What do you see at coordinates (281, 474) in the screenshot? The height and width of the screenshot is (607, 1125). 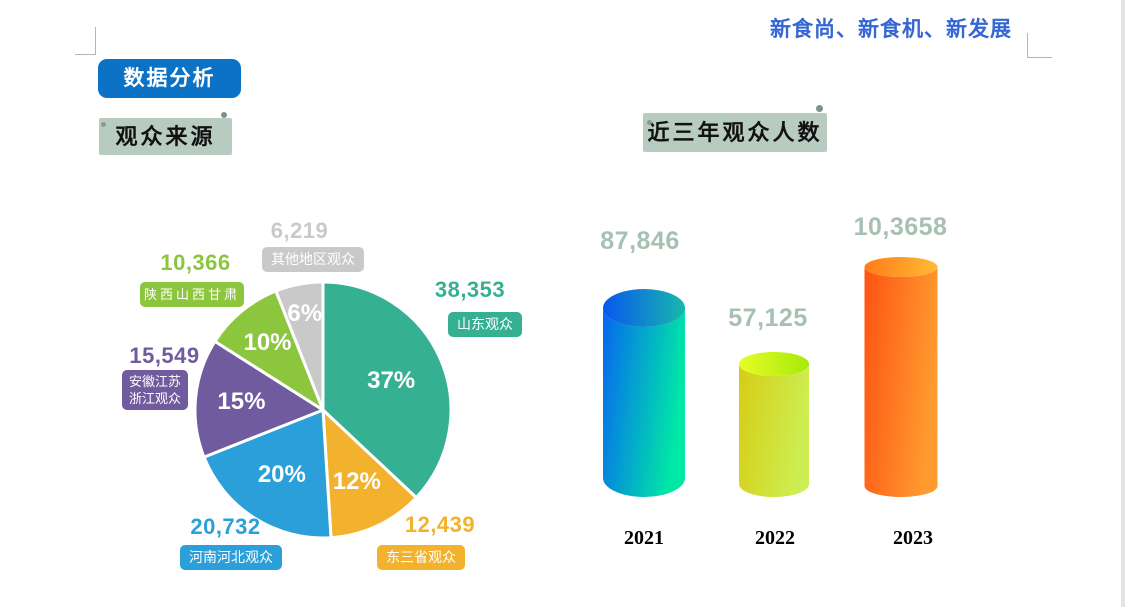 I see `pie-percent-label: 20%` at bounding box center [281, 474].